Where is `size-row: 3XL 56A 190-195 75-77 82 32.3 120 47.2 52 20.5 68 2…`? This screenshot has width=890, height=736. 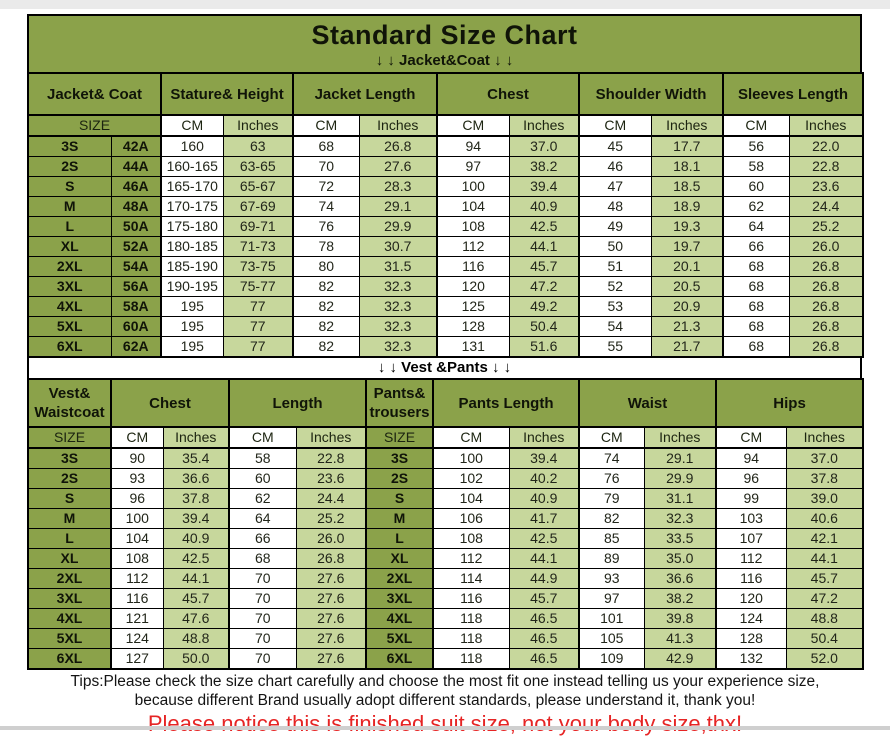
size-row: 3XL 56A 190-195 75-77 82 32.3 120 47.2 52 20.5 68 2… is located at coordinates (445, 286).